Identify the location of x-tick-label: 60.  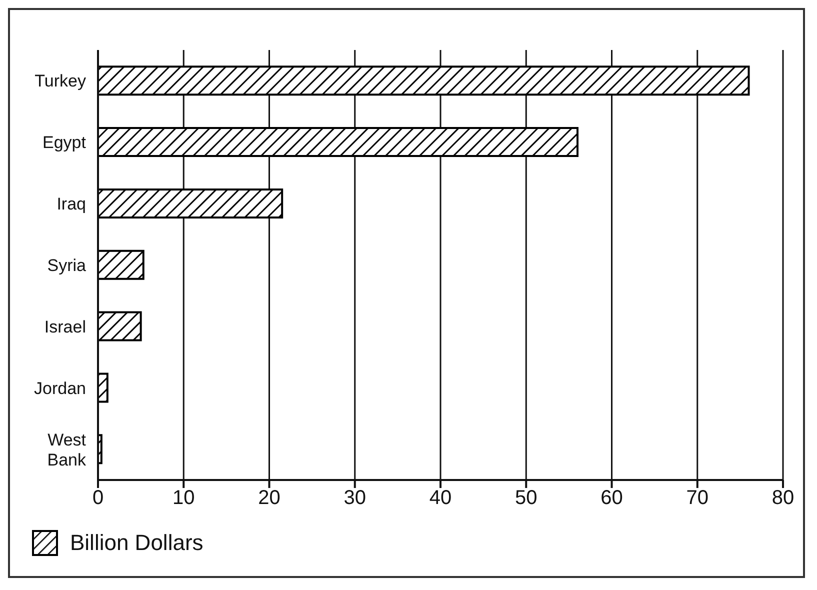
(611, 498).